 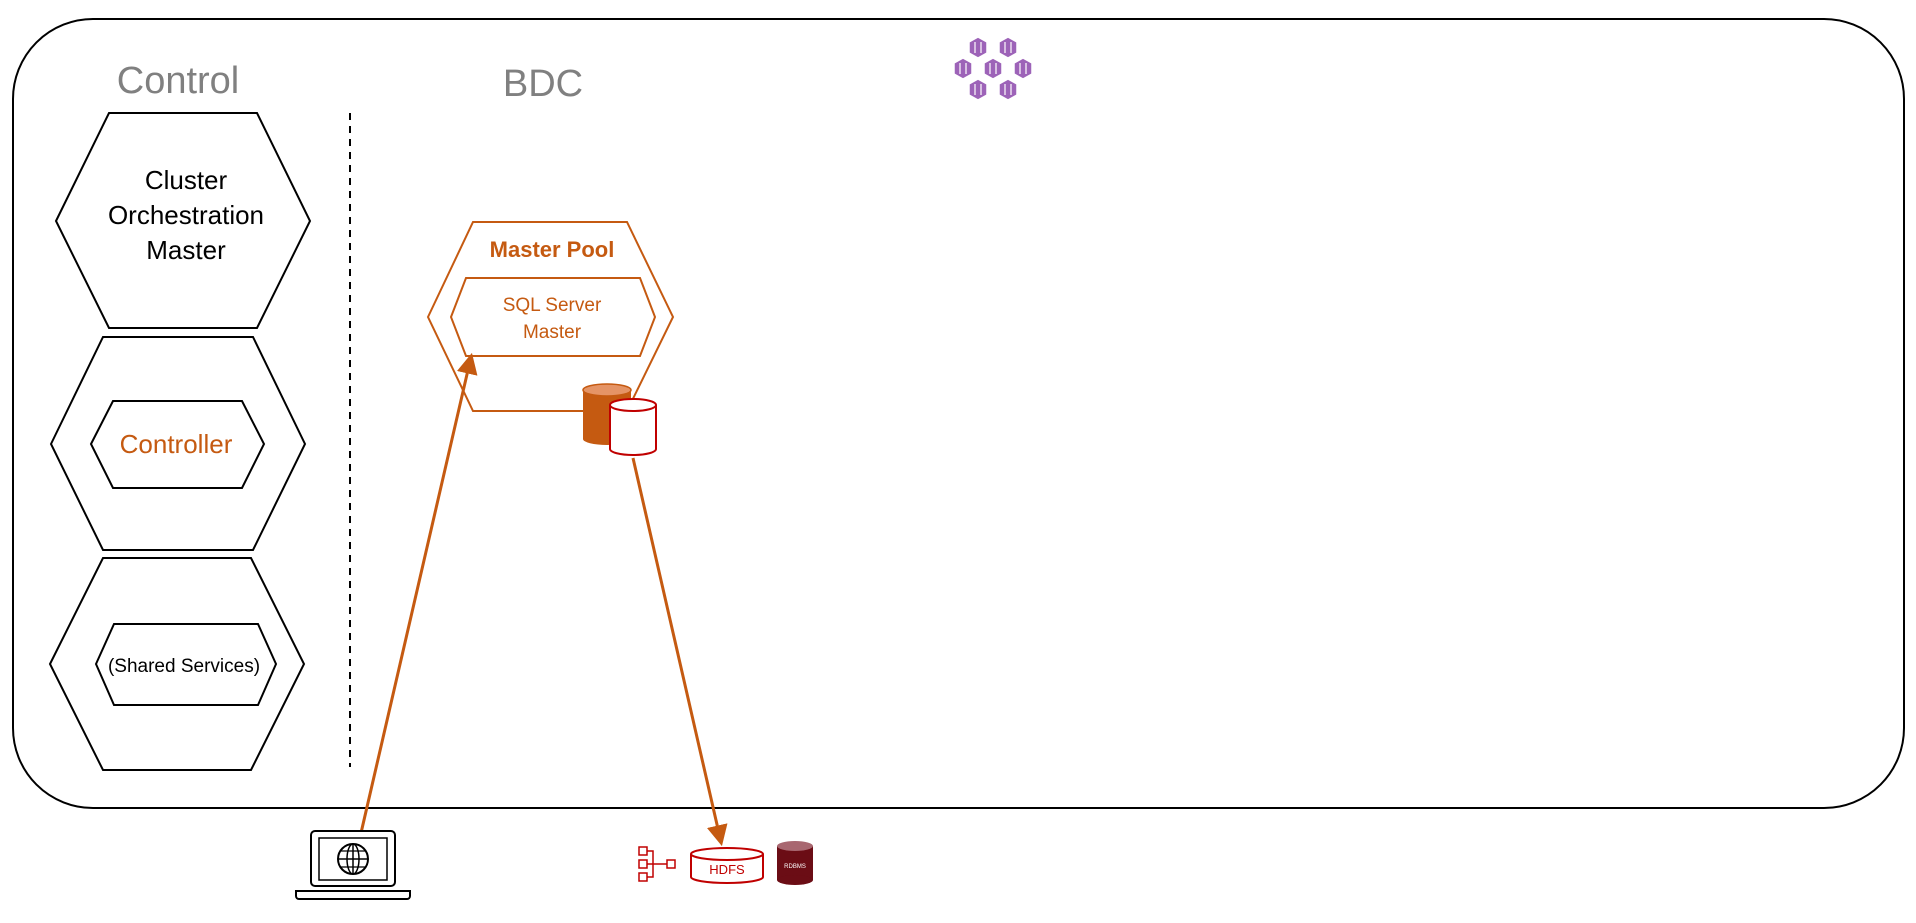 I want to click on database-pair-icon, so click(x=619, y=419).